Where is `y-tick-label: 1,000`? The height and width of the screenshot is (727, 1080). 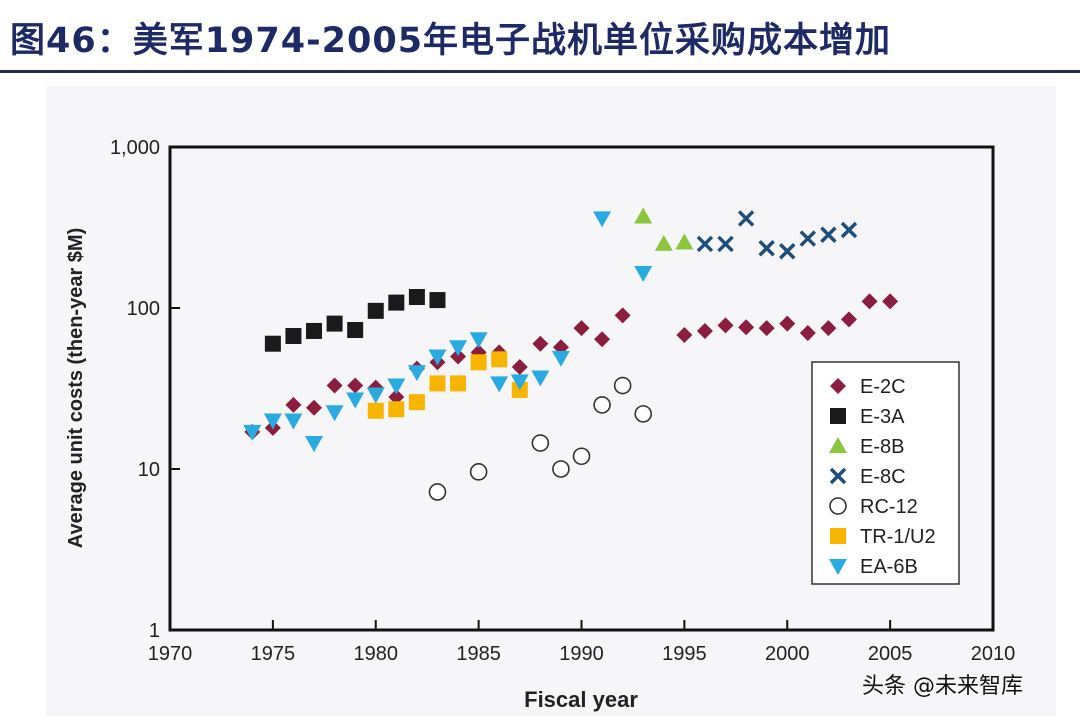 y-tick-label: 1,000 is located at coordinates (135, 148).